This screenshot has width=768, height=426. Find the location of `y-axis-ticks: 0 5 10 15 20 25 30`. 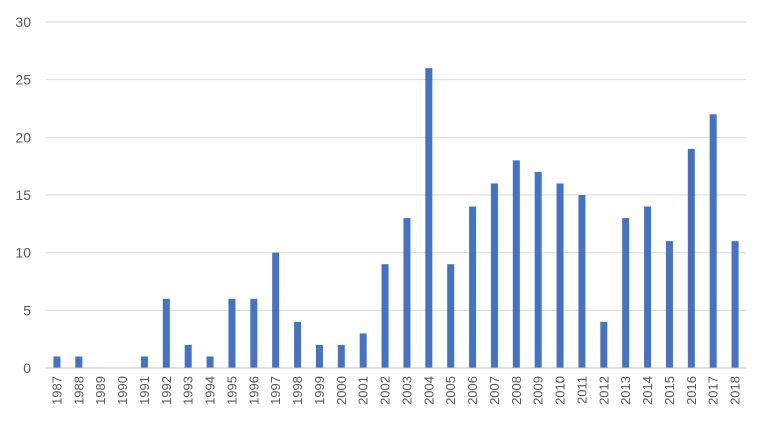

y-axis-ticks: 0 5 10 15 20 25 30 is located at coordinates (23, 195).